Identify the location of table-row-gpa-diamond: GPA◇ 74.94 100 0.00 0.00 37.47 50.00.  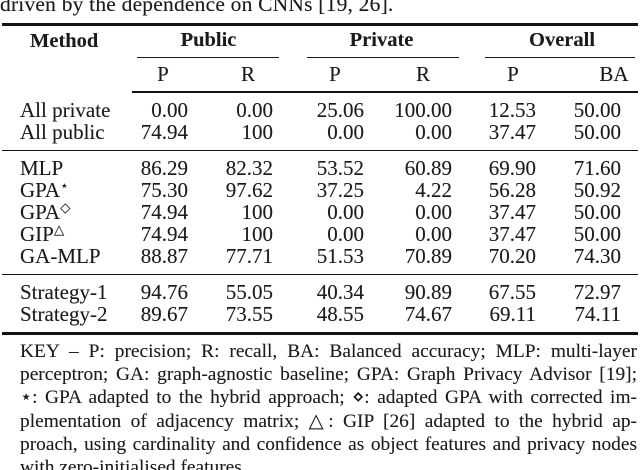
(320, 212).